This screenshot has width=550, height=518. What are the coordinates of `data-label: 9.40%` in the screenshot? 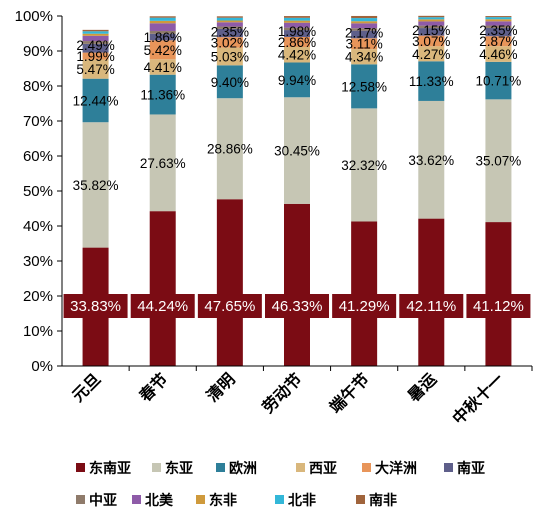 It's located at (230, 82).